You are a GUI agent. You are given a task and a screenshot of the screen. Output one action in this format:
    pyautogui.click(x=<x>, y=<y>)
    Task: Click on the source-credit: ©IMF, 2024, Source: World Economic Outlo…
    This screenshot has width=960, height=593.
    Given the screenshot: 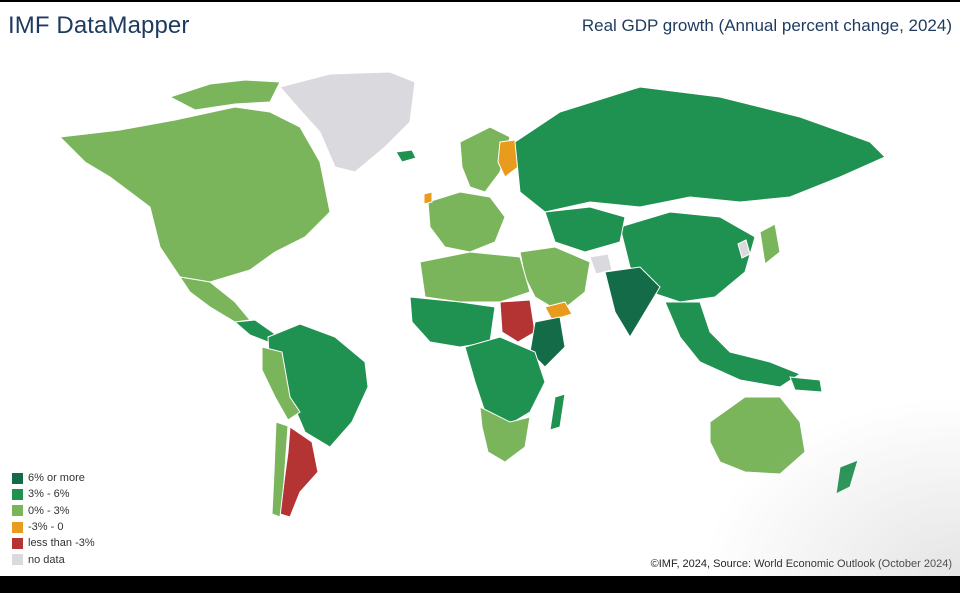 What is the action you would take?
    pyautogui.click(x=801, y=564)
    